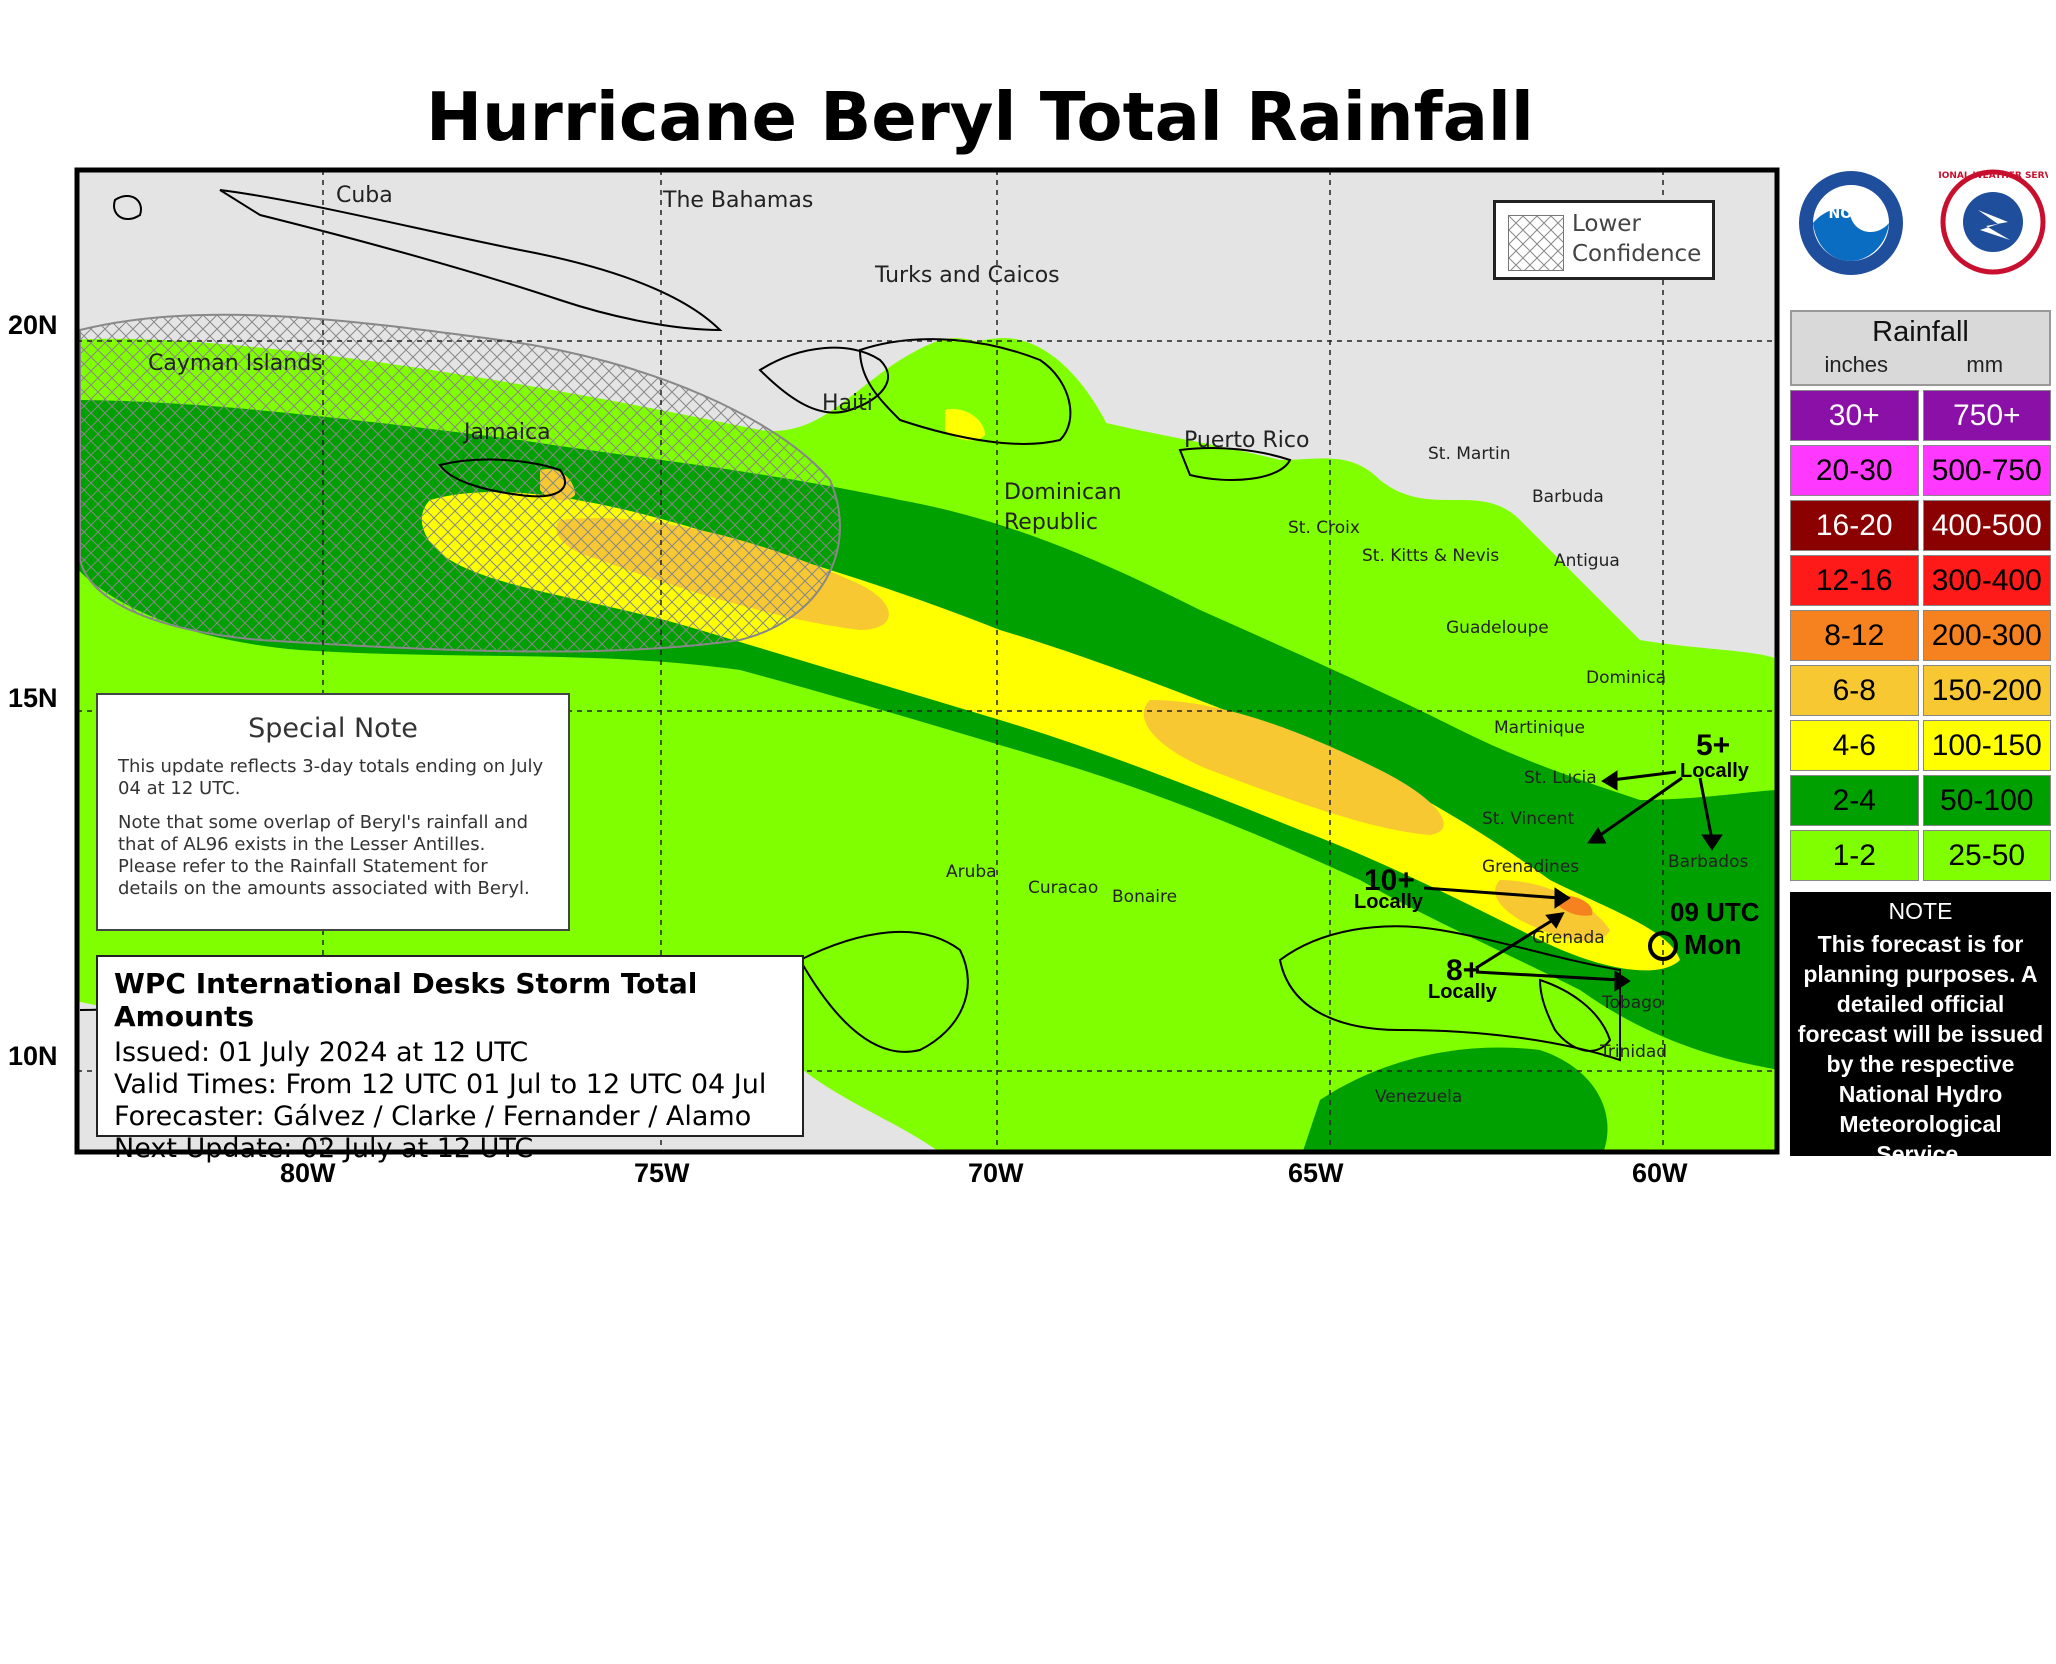 The width and height of the screenshot is (2056, 1664). Describe the element at coordinates (1389, 902) in the screenshot. I see `annot-10-plus-locally: Locally` at that location.